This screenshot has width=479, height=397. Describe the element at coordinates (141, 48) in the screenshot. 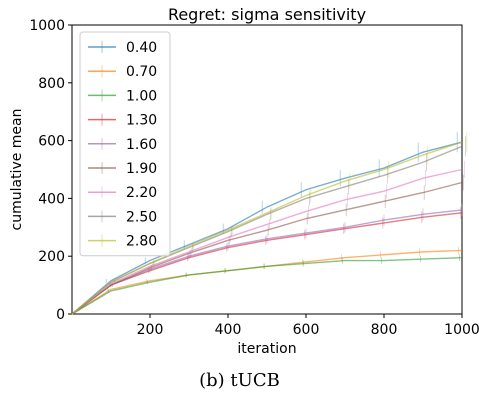

I see `legend-label: 0.40` at that location.